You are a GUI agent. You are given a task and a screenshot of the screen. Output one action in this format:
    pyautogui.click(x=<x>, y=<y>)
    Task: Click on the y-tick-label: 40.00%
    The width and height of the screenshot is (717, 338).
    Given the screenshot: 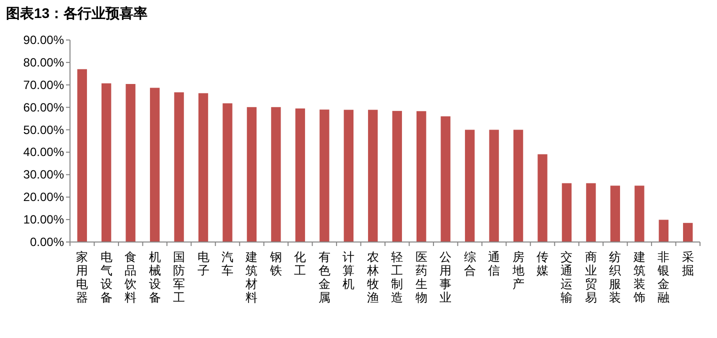 What is the action you would take?
    pyautogui.click(x=43, y=152)
    